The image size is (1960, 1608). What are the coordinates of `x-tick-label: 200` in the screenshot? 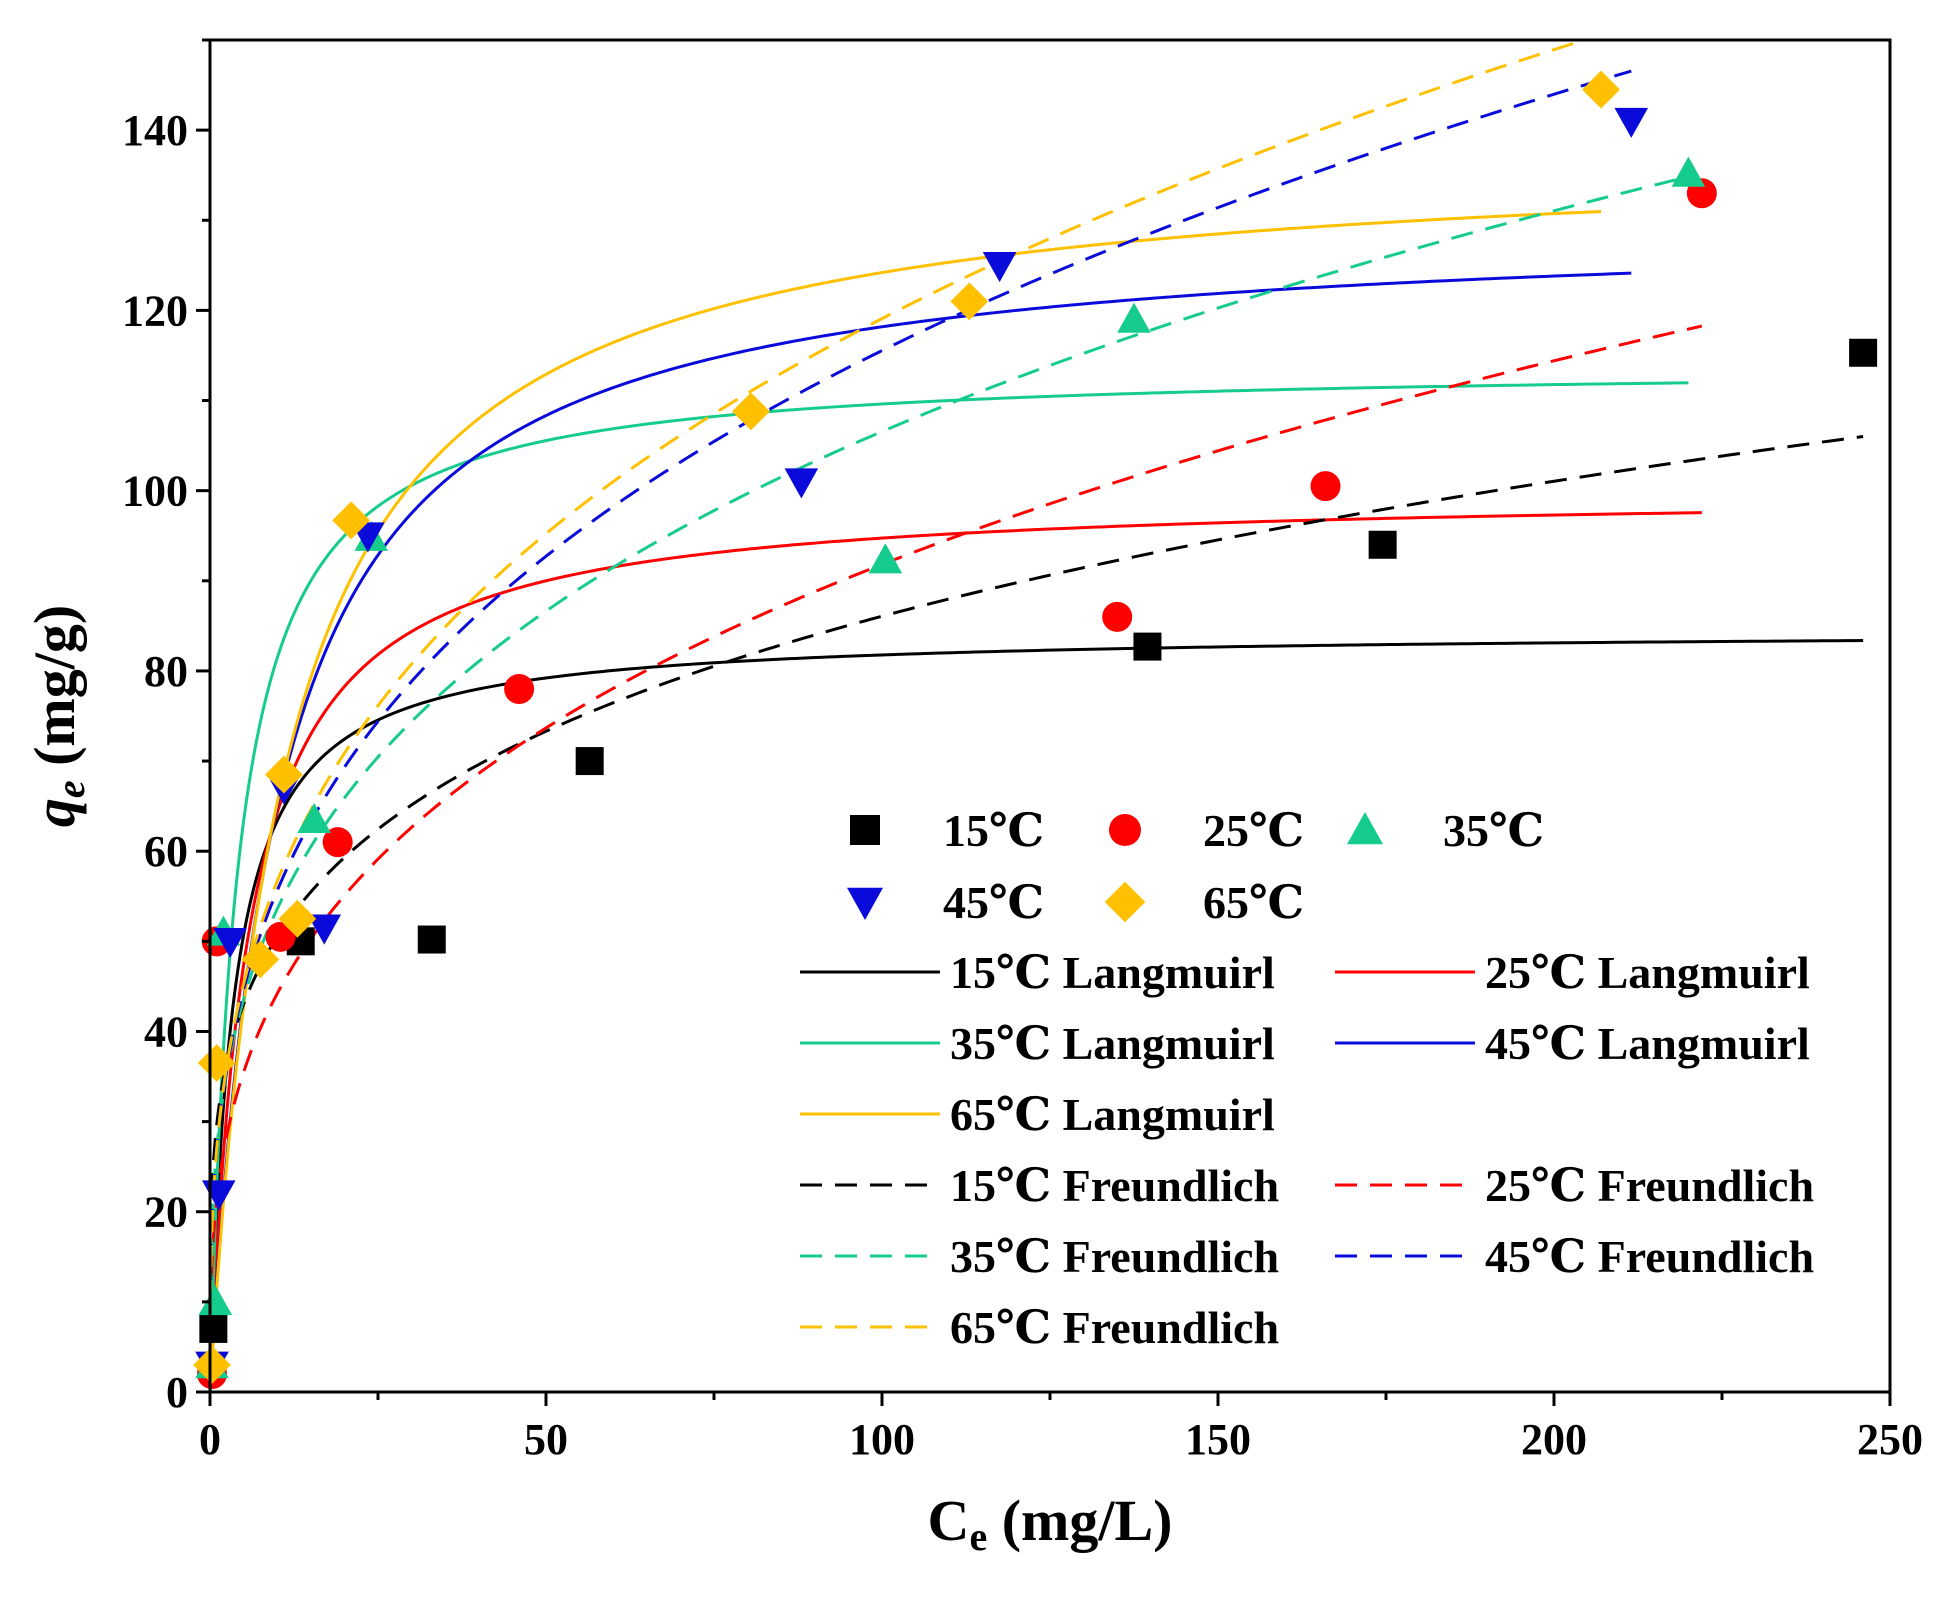 It's located at (1554, 1439).